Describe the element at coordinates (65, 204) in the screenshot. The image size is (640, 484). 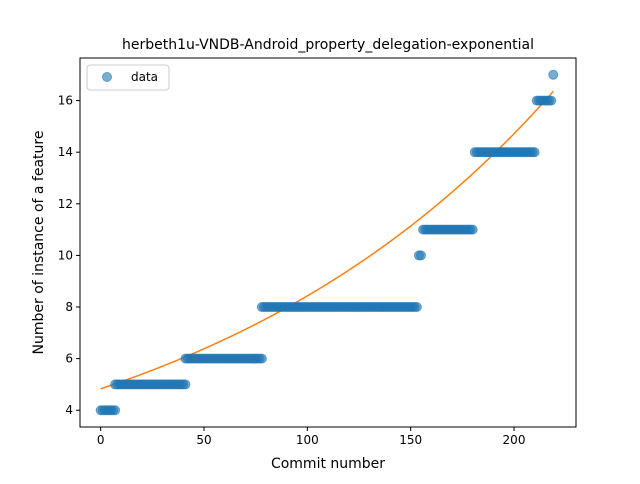
I see `y-tick-label: 12` at that location.